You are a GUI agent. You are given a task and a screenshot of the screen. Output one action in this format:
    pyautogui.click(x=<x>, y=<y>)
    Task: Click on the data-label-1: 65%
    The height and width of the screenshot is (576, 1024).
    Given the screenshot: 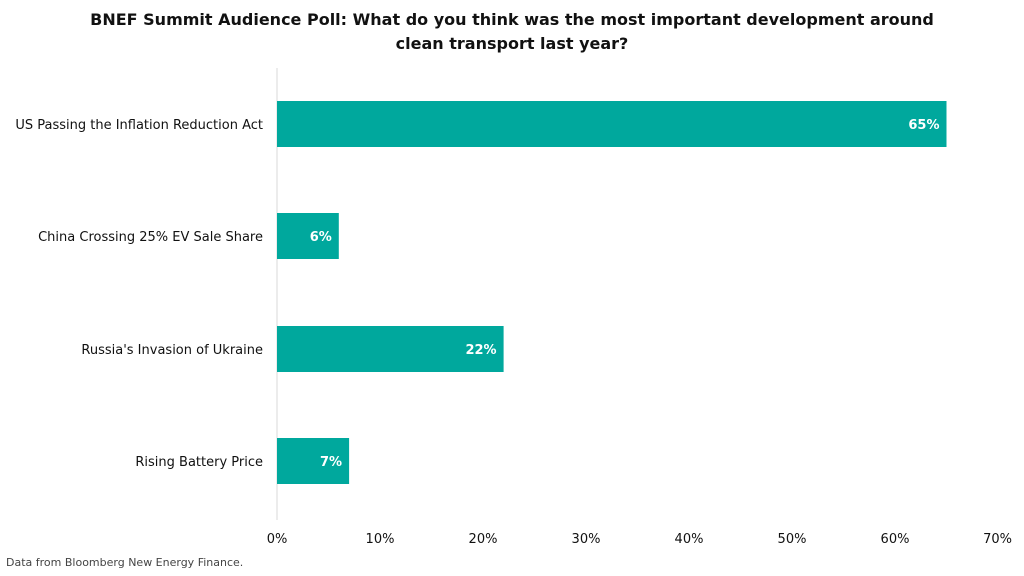 What is the action you would take?
    pyautogui.click(x=923, y=125)
    